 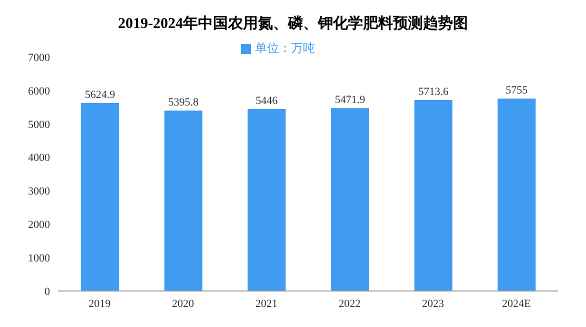 I want to click on data-label: 5471.9, so click(x=350, y=100).